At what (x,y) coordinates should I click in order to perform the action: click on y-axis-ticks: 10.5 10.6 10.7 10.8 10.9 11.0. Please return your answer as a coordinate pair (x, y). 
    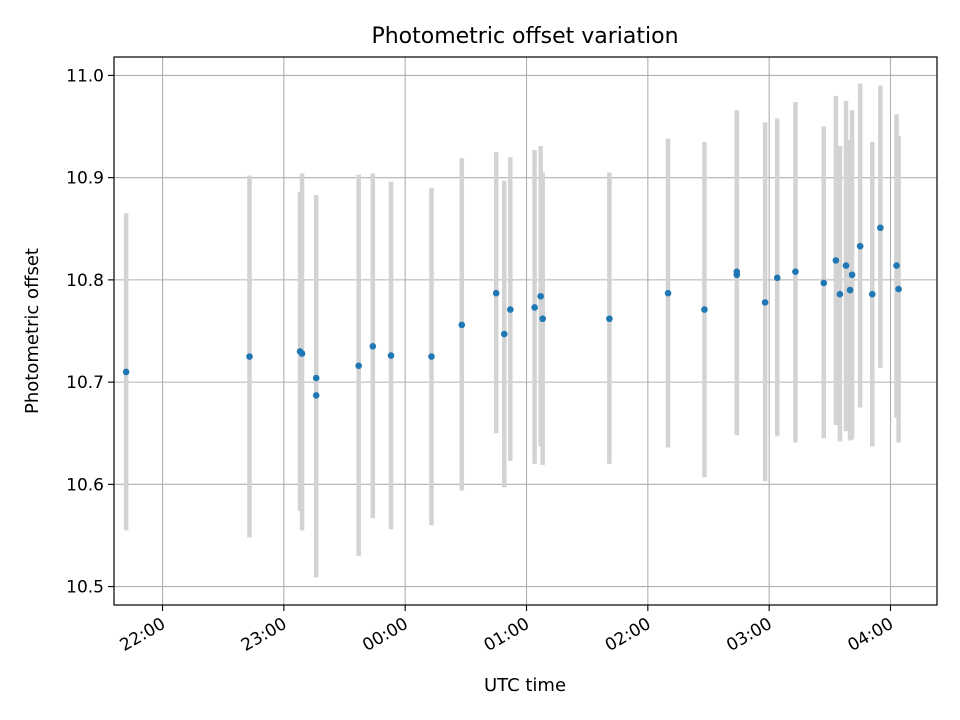
    Looking at the image, I should click on (90, 332).